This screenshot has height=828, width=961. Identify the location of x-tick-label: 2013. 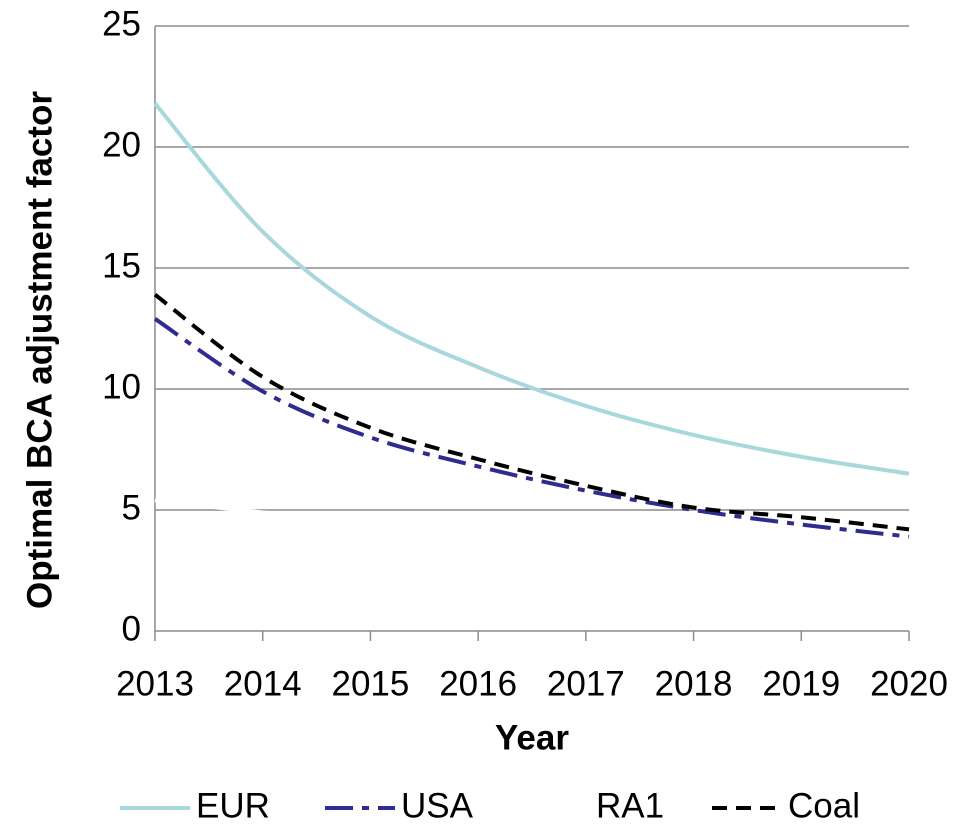
(155, 683).